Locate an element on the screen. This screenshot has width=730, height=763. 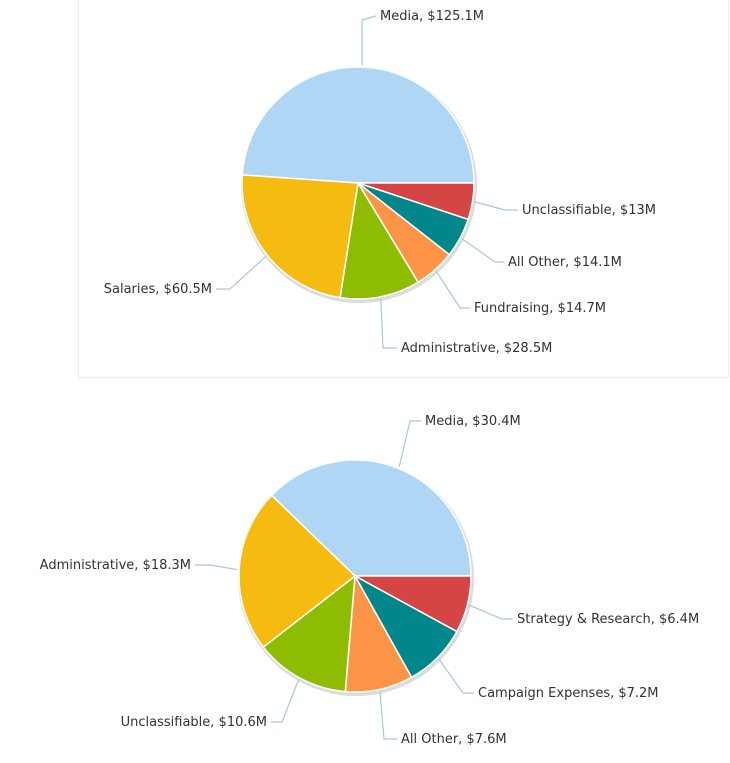
slice-label: All Other, $14.1M is located at coordinates (565, 262).